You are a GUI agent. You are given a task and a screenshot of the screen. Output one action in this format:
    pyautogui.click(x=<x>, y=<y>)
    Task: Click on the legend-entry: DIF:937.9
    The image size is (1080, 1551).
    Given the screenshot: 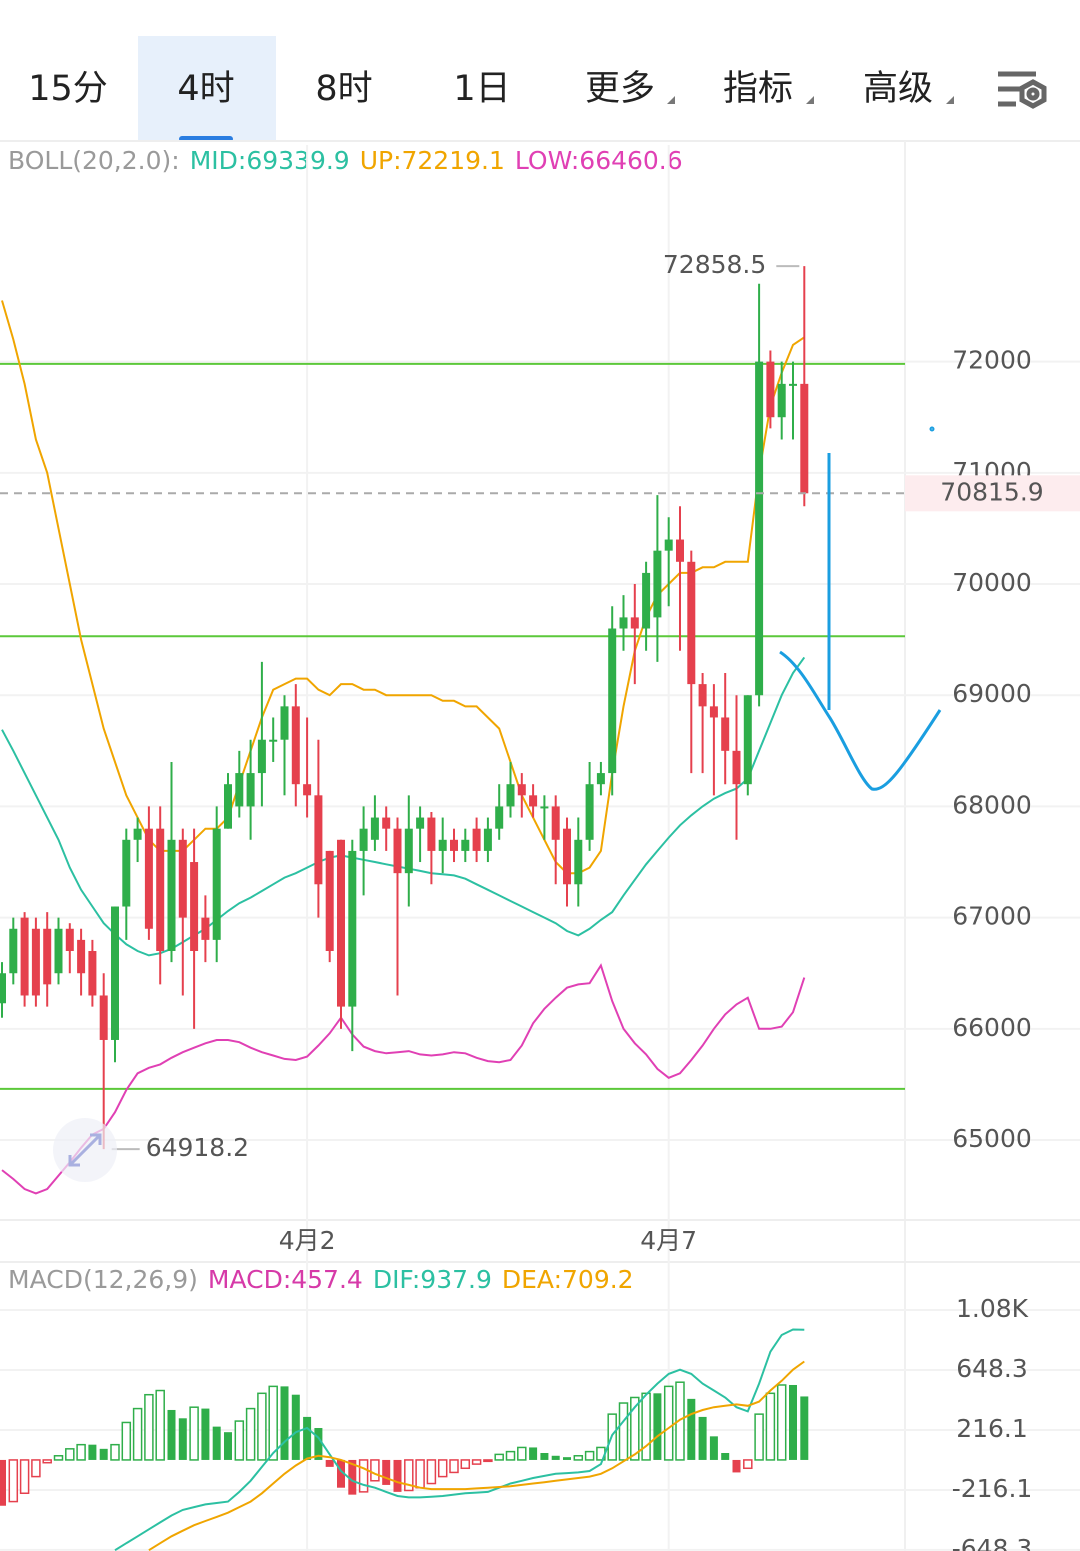 What is the action you would take?
    pyautogui.click(x=432, y=1279)
    